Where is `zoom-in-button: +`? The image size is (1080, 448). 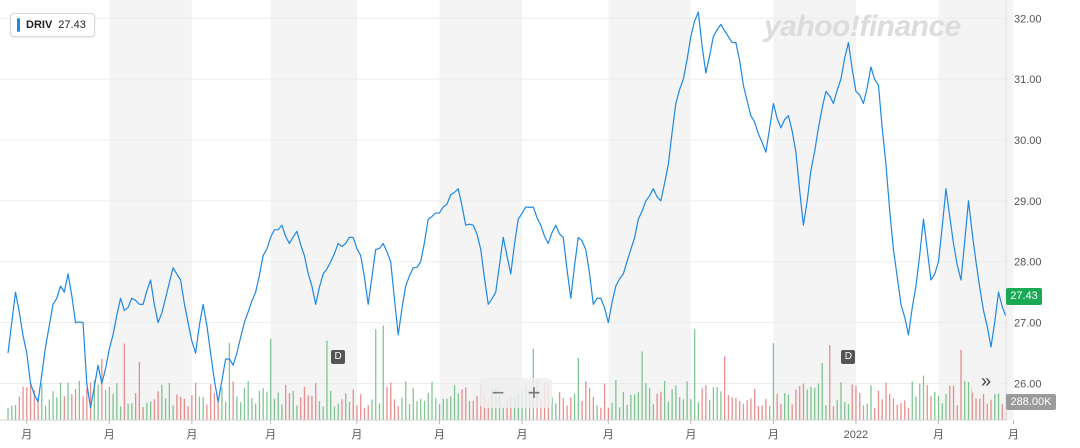 zoom-in-button: + is located at coordinates (534, 392).